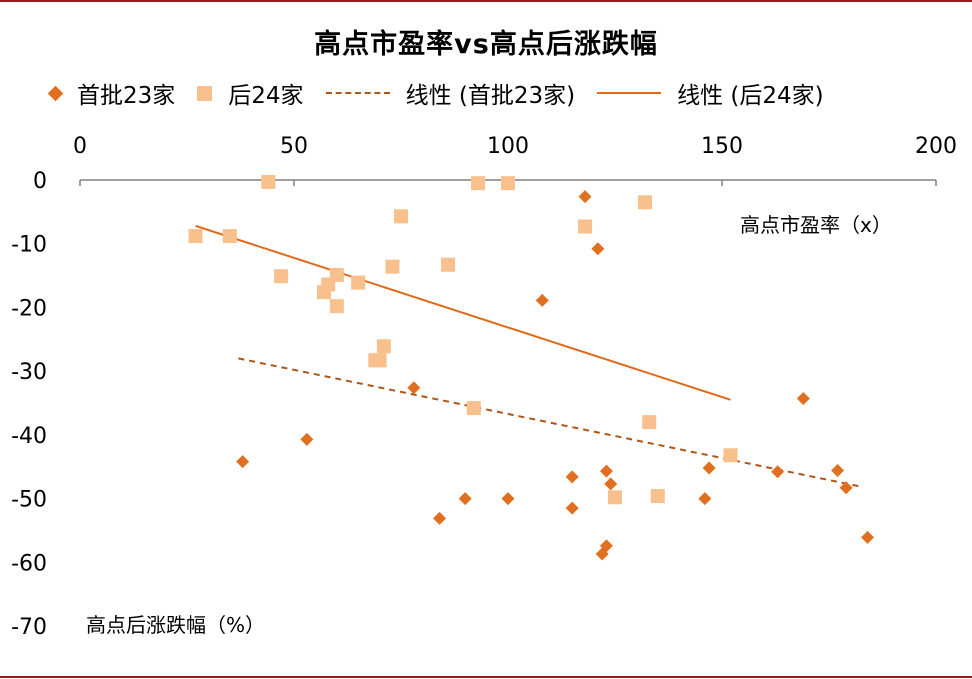 This screenshot has height=679, width=972. I want to click on chart-title: 高点市盈率vs高点后涨跌幅, so click(486, 44).